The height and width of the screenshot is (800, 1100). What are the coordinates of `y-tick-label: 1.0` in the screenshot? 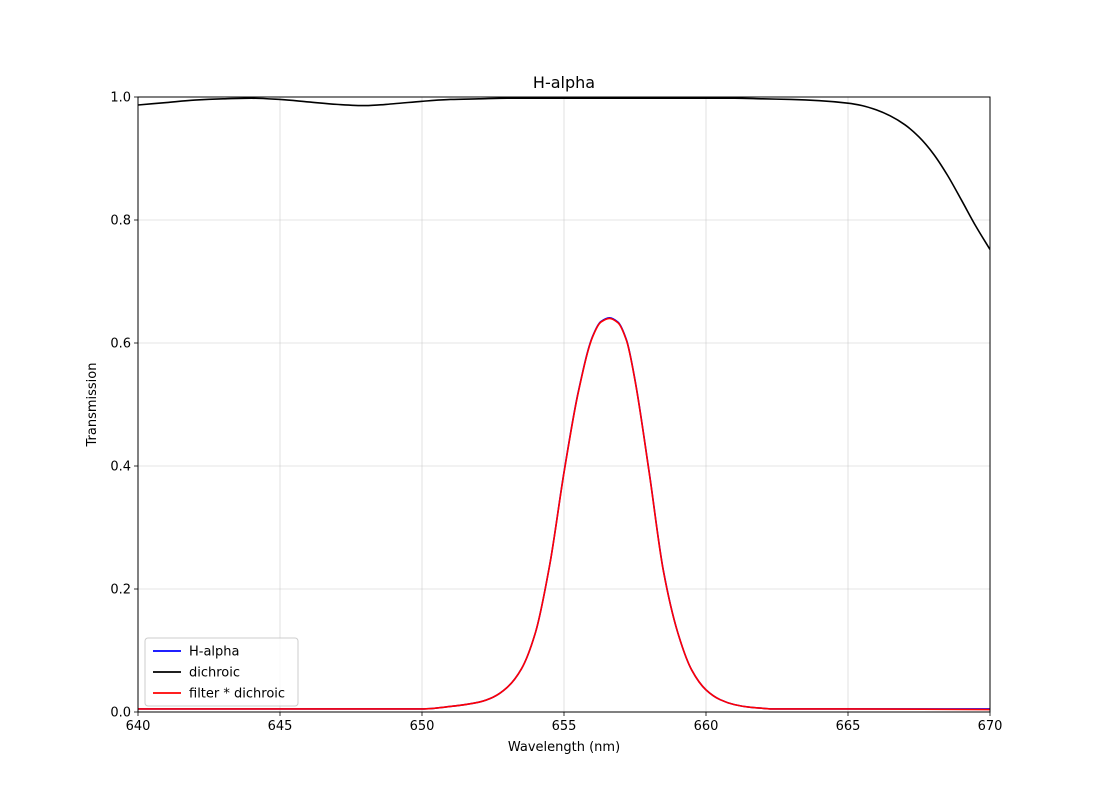 It's located at (120, 98).